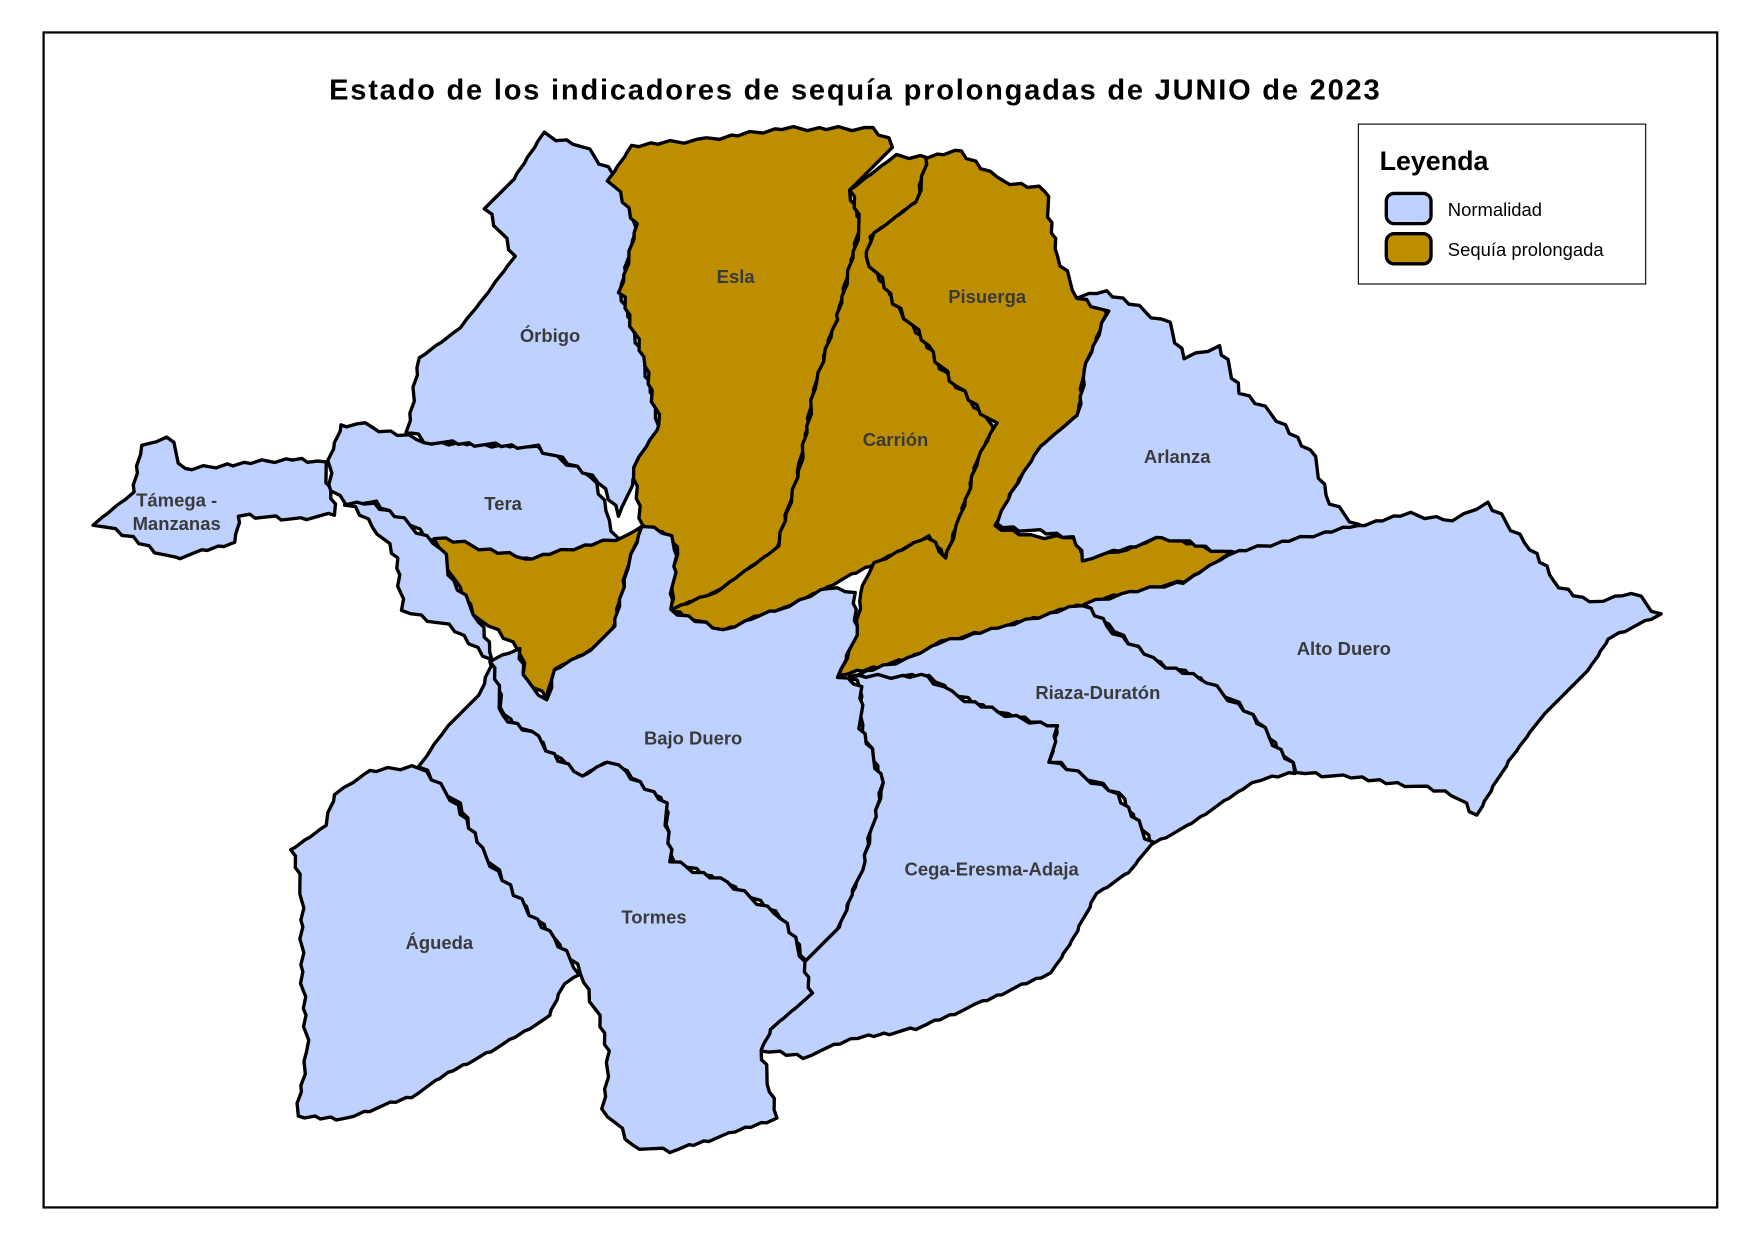 Image resolution: width=1753 pixels, height=1241 pixels. What do you see at coordinates (503, 503) in the screenshot?
I see `label-tera: Tera` at bounding box center [503, 503].